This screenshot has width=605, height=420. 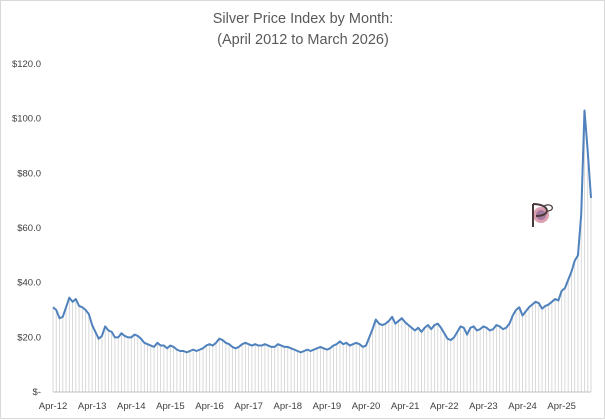 I want to click on pd-monogram-logo-icon, so click(x=543, y=215).